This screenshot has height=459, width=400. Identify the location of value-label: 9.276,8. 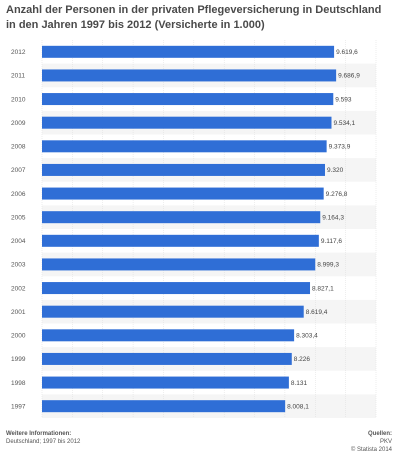
(337, 194).